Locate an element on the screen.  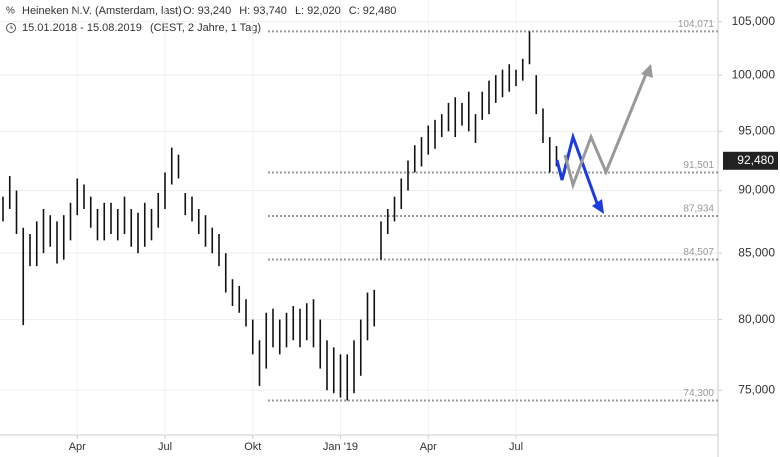
blue-arrow is located at coordinates (577, 169).